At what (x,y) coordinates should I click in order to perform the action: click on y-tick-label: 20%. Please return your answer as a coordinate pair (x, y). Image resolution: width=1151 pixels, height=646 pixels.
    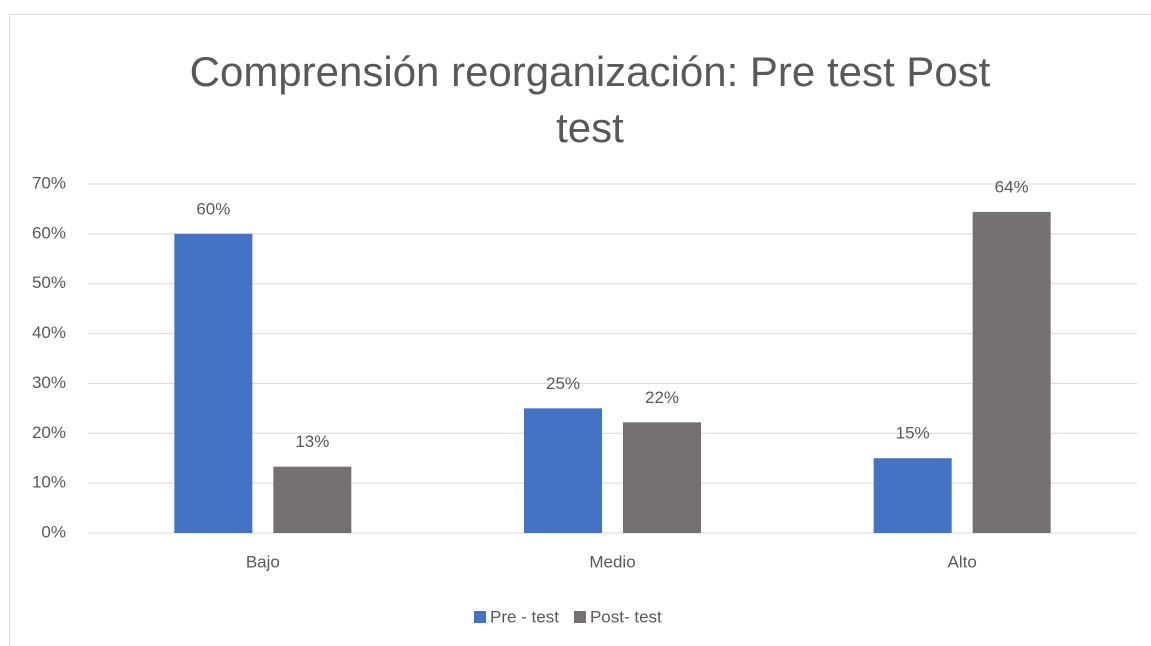
    Looking at the image, I should click on (49, 432).